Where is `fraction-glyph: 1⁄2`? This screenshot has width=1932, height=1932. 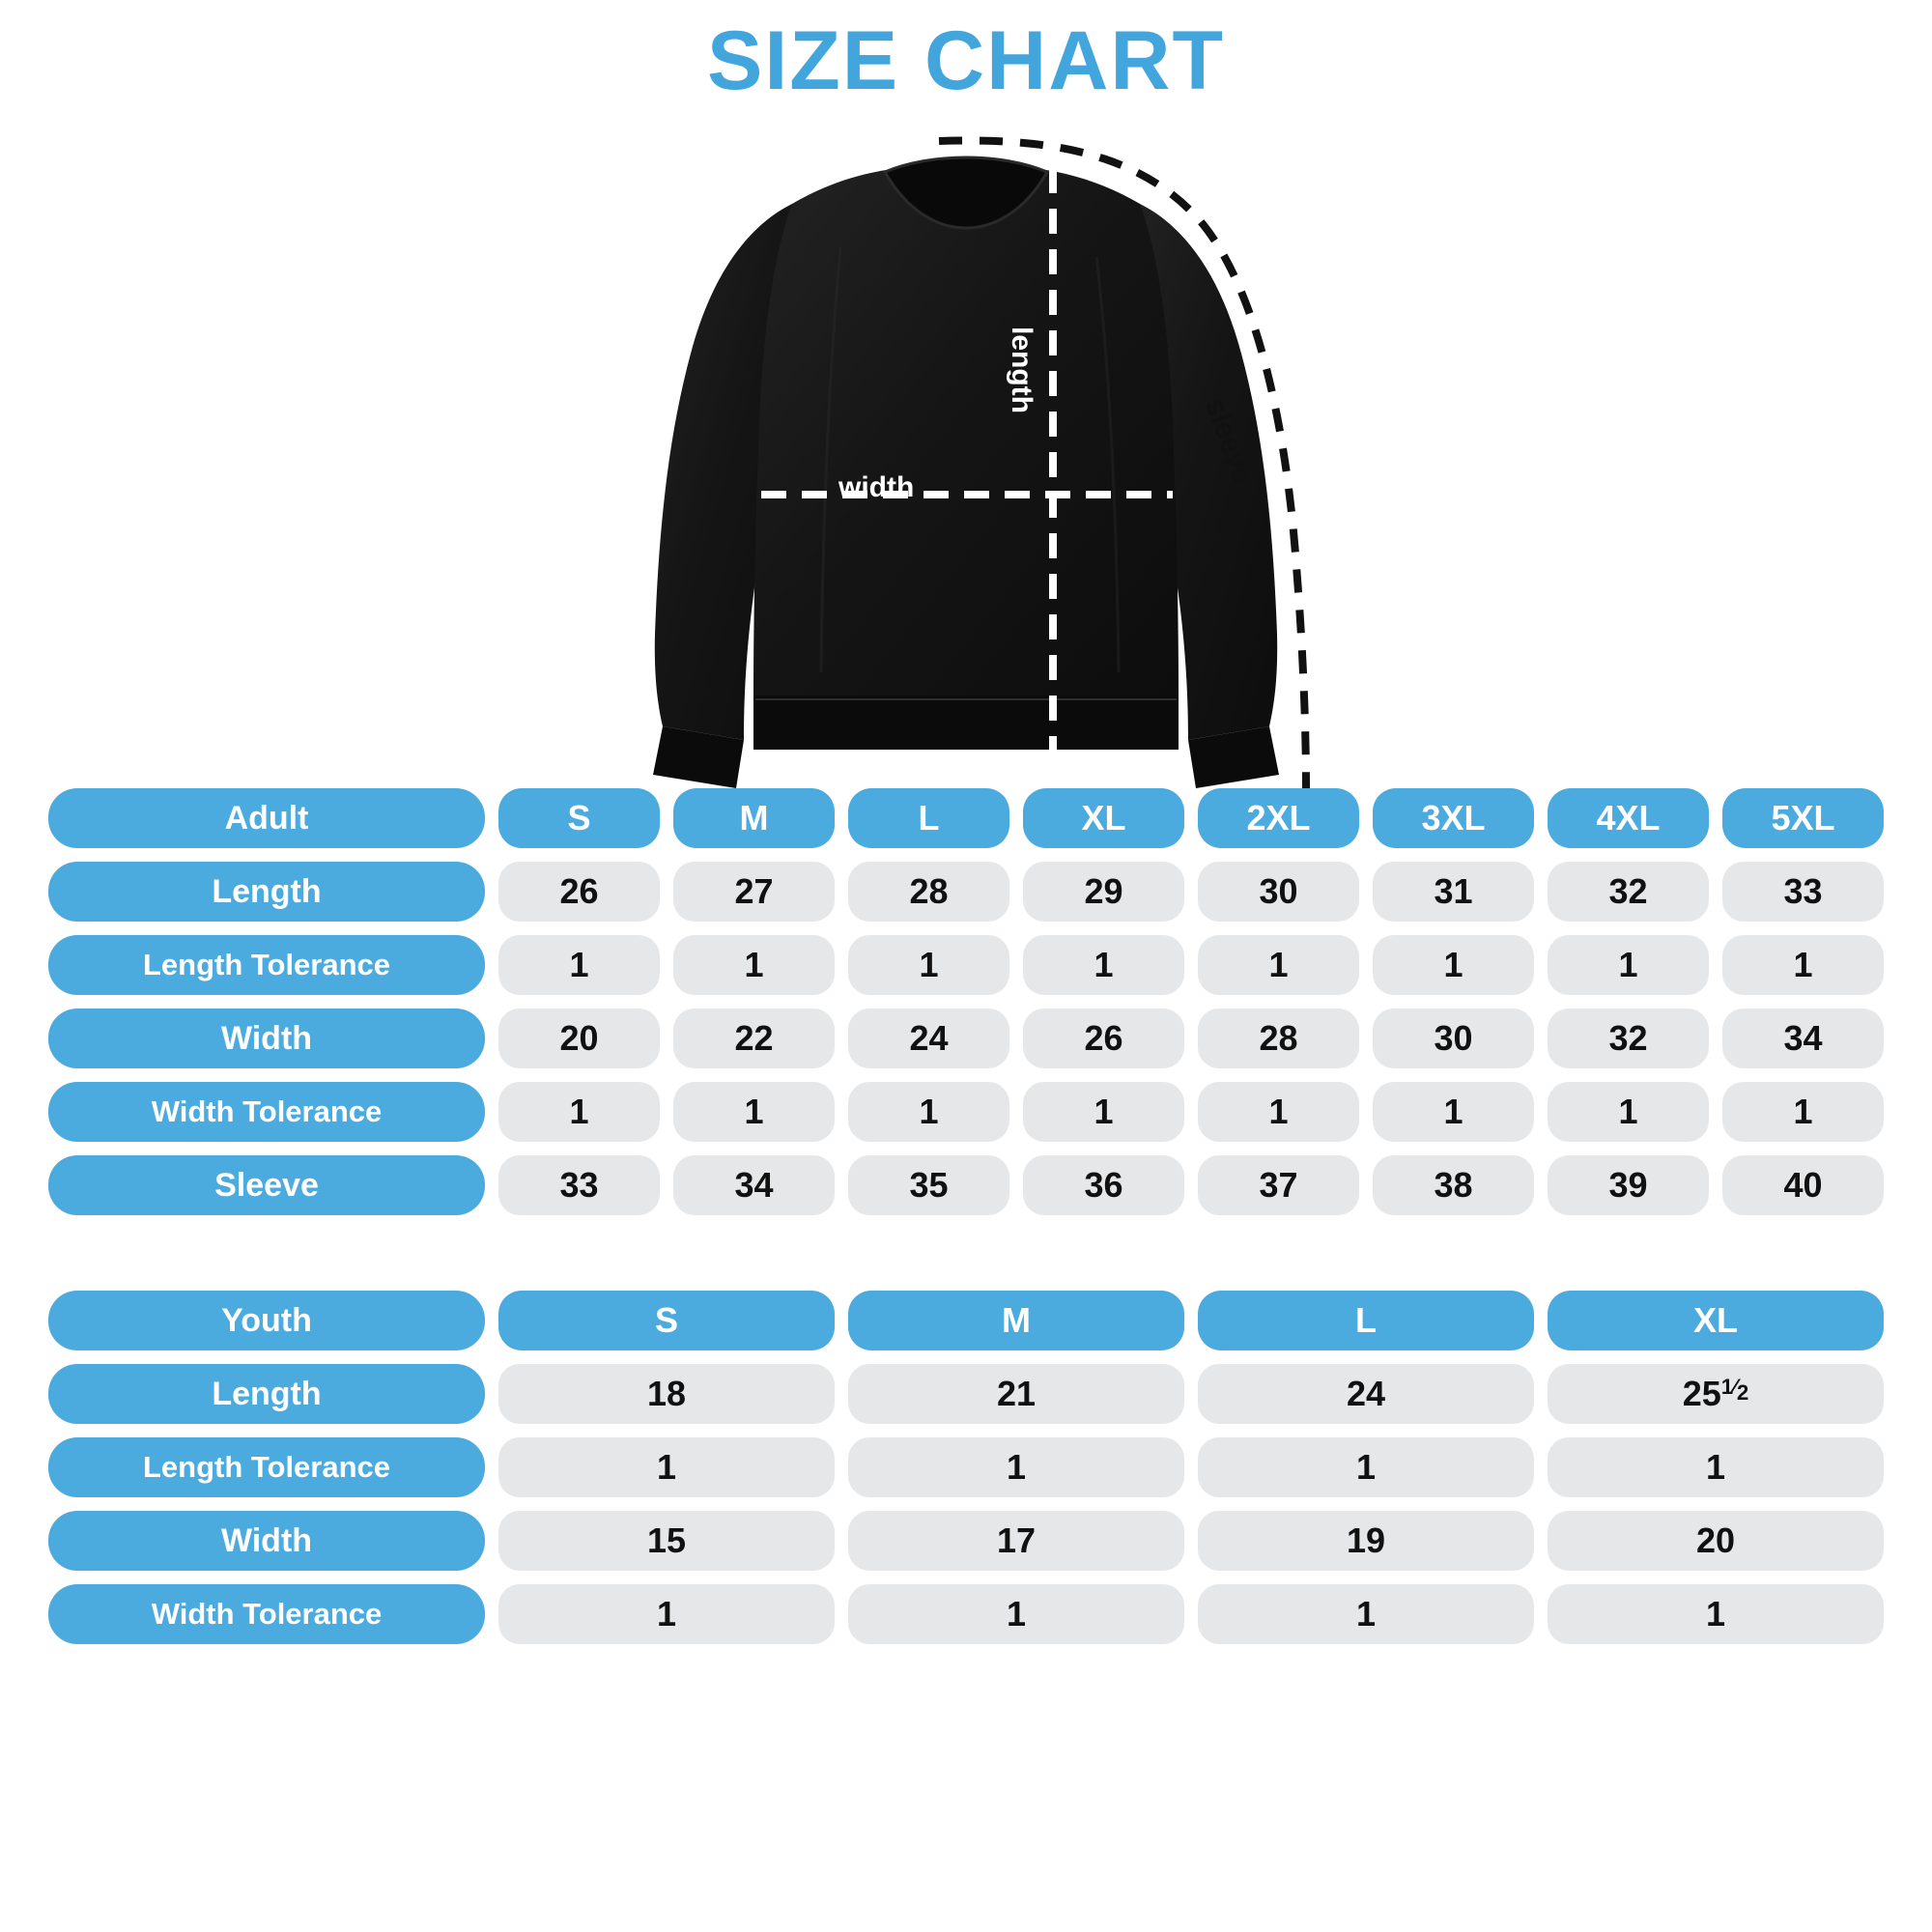 fraction-glyph: 1⁄2 is located at coordinates (1734, 1390).